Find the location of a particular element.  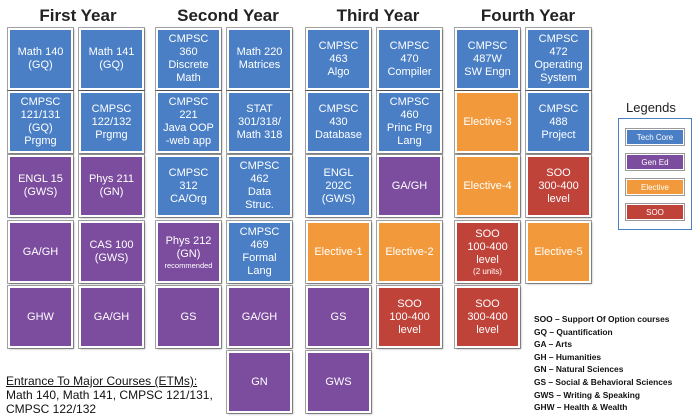

course-box: CMPSC 121/131 (GQ) Prgmg is located at coordinates (40, 122).